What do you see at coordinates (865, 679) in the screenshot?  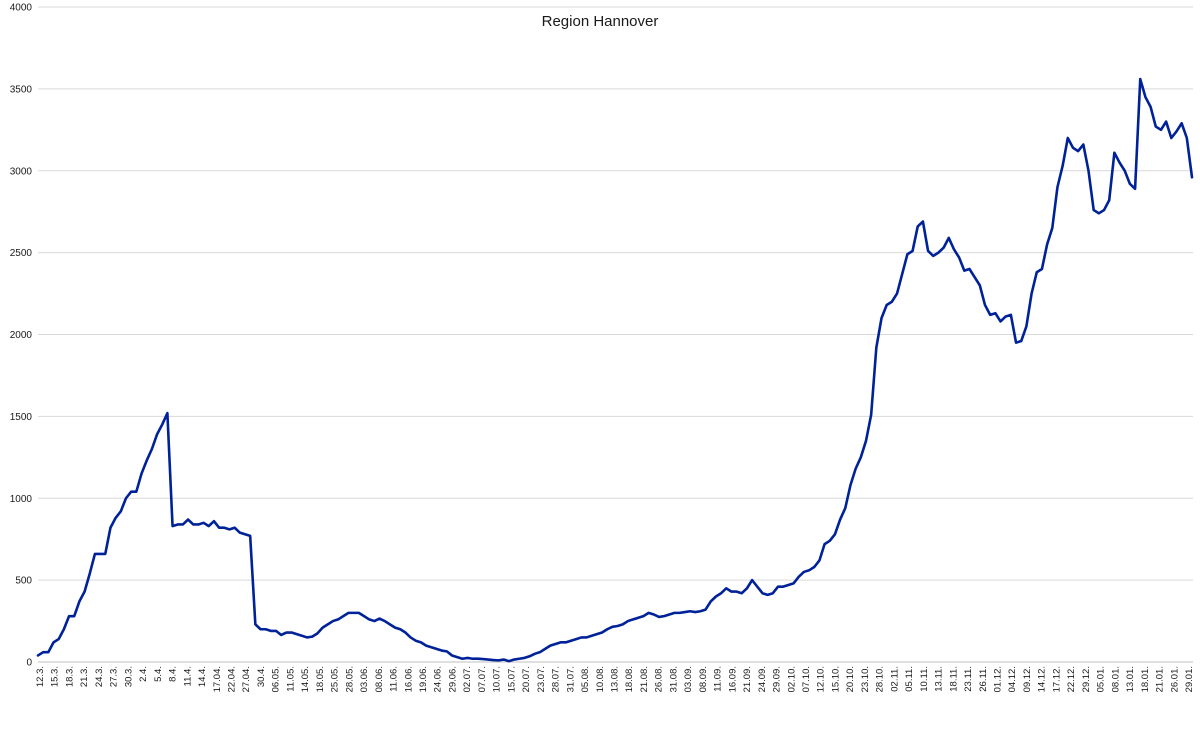 I see `x-tick-label: 23.10.` at bounding box center [865, 679].